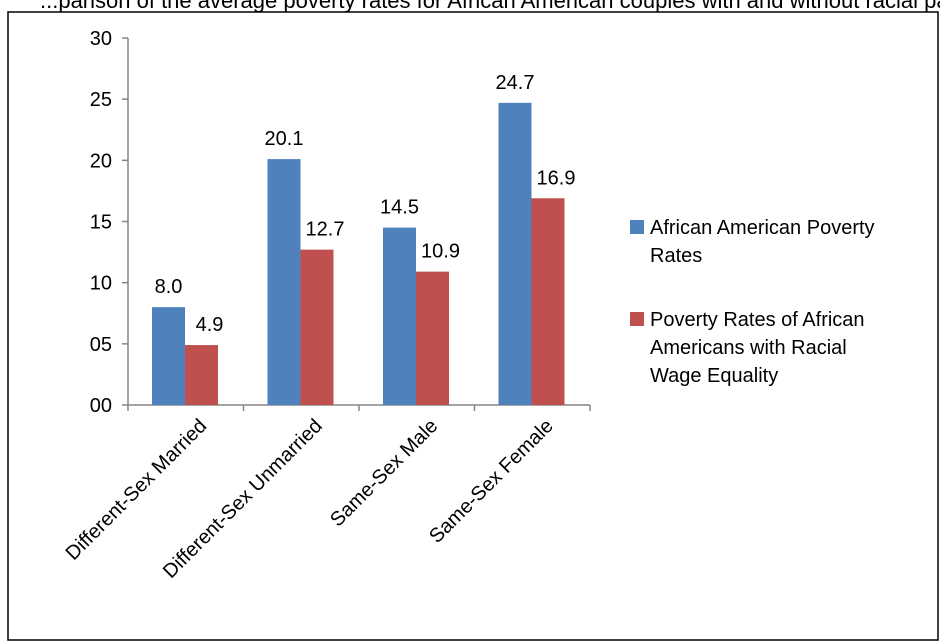 This screenshot has height=642, width=940. Describe the element at coordinates (556, 178) in the screenshot. I see `data-label: 16.9` at that location.